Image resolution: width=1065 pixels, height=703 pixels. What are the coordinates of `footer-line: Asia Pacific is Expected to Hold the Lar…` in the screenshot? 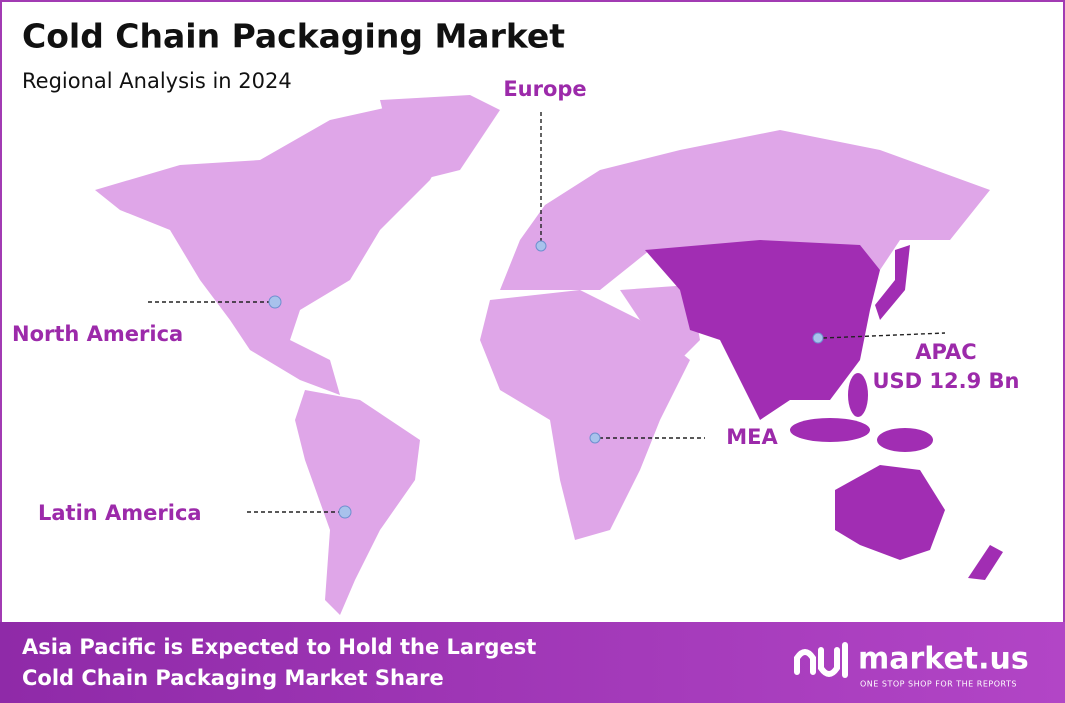 It's located at (279, 647).